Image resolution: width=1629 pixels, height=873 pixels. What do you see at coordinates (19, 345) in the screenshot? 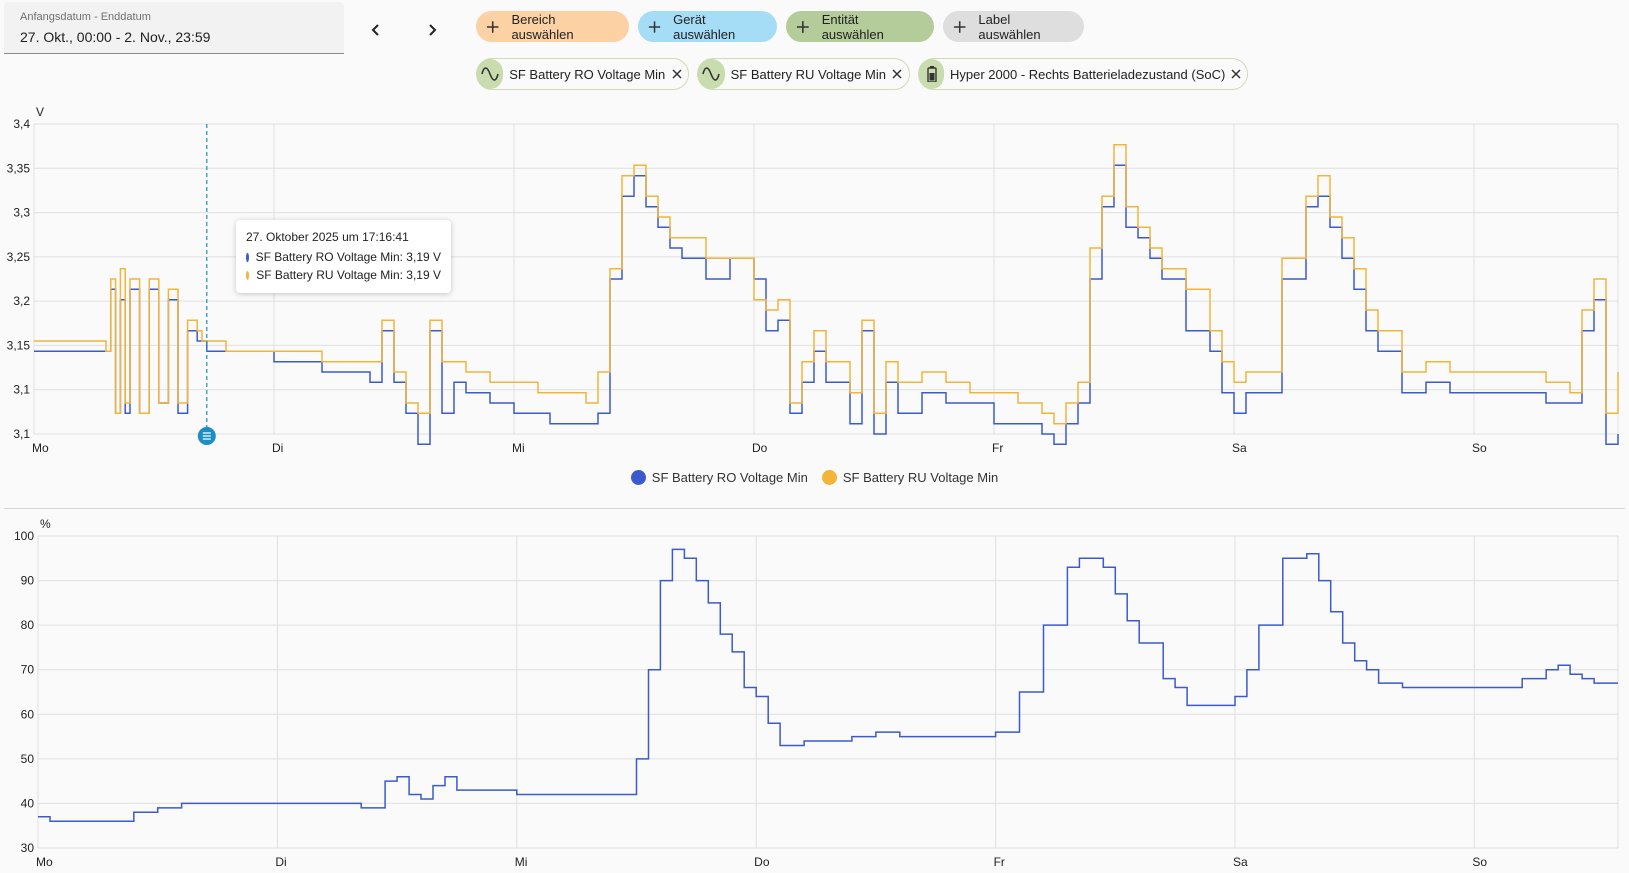
I see `y-tick-label: 3,15` at bounding box center [19, 345].